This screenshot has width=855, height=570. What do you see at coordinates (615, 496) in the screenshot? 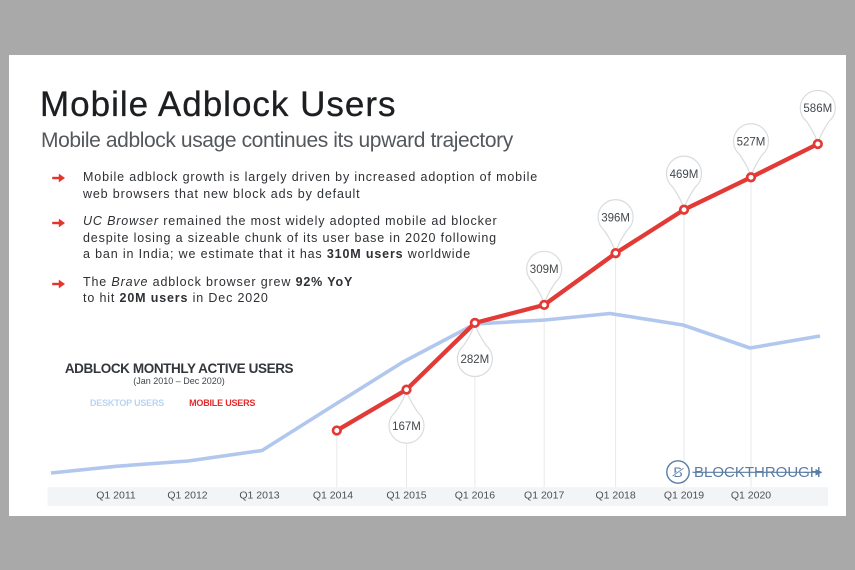
I see `svg-text: Q1 2018` at bounding box center [615, 496].